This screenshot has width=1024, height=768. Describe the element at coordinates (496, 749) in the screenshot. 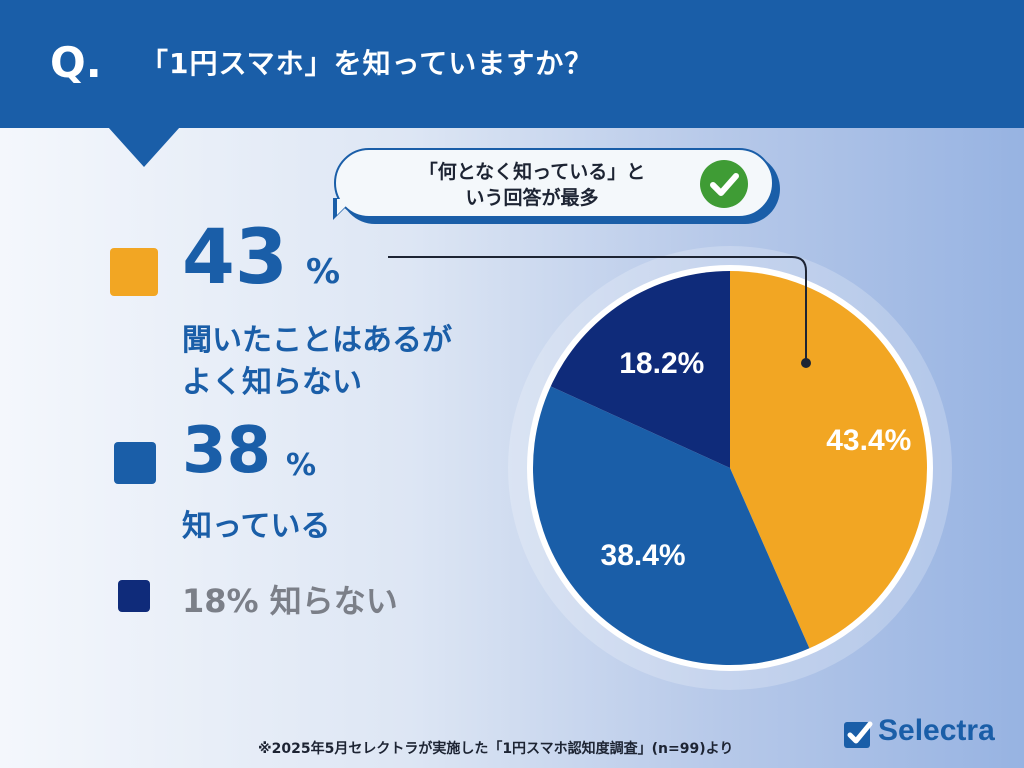

I see `footnote: ※2025年5月セレクトラが実施した「1円スマホ認知度調査」(n=99)より` at that location.